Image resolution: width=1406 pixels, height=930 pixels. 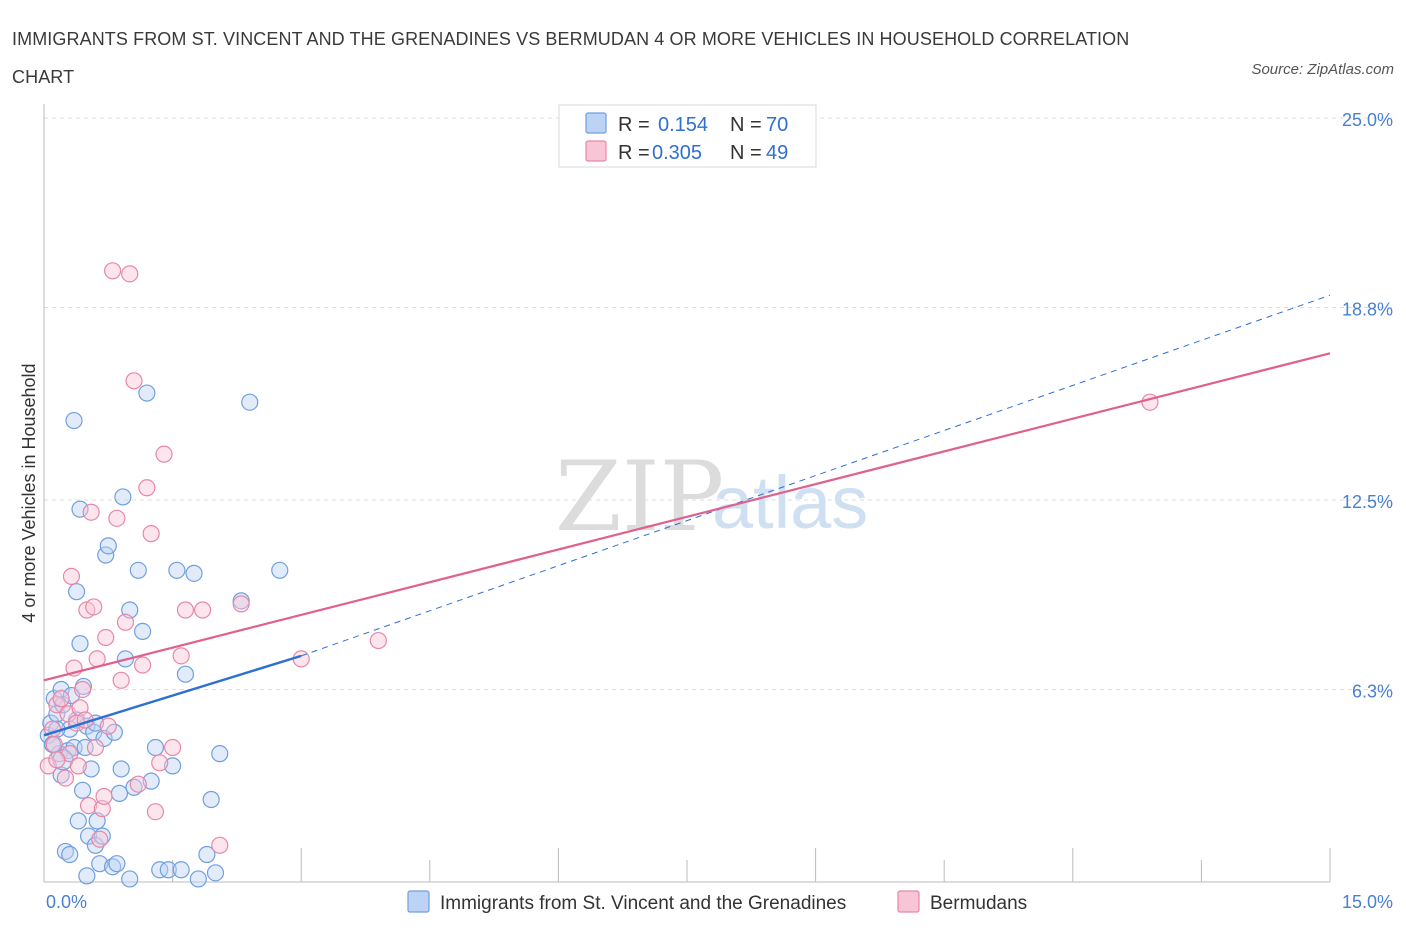 What do you see at coordinates (66, 902) in the screenshot?
I see `x-tick-label-0: 0.0%` at bounding box center [66, 902].